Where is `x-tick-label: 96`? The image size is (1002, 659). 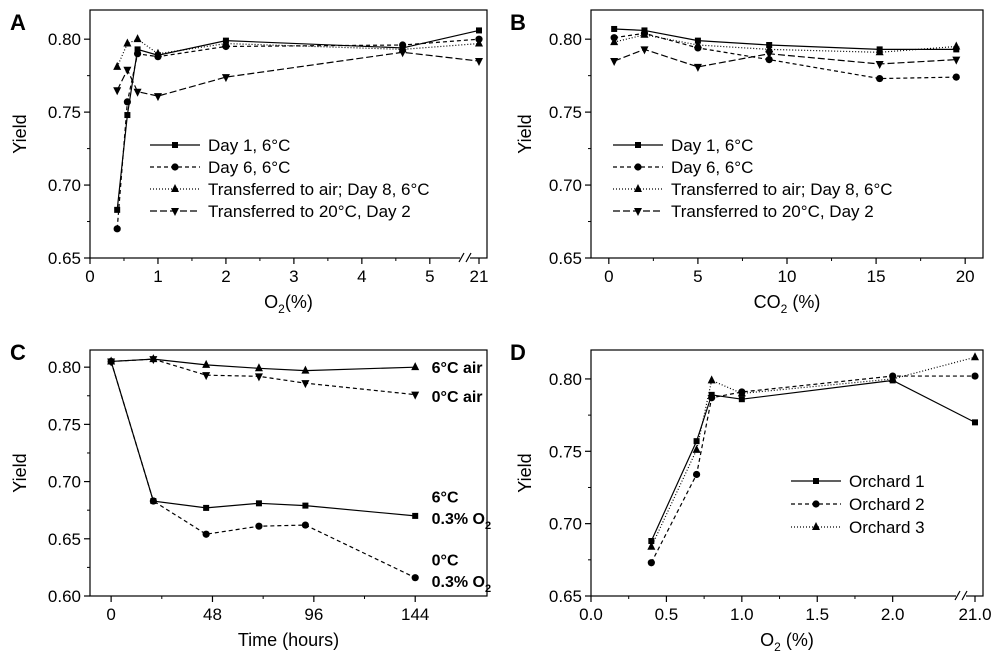 x-tick-label: 96 is located at coordinates (313, 614).